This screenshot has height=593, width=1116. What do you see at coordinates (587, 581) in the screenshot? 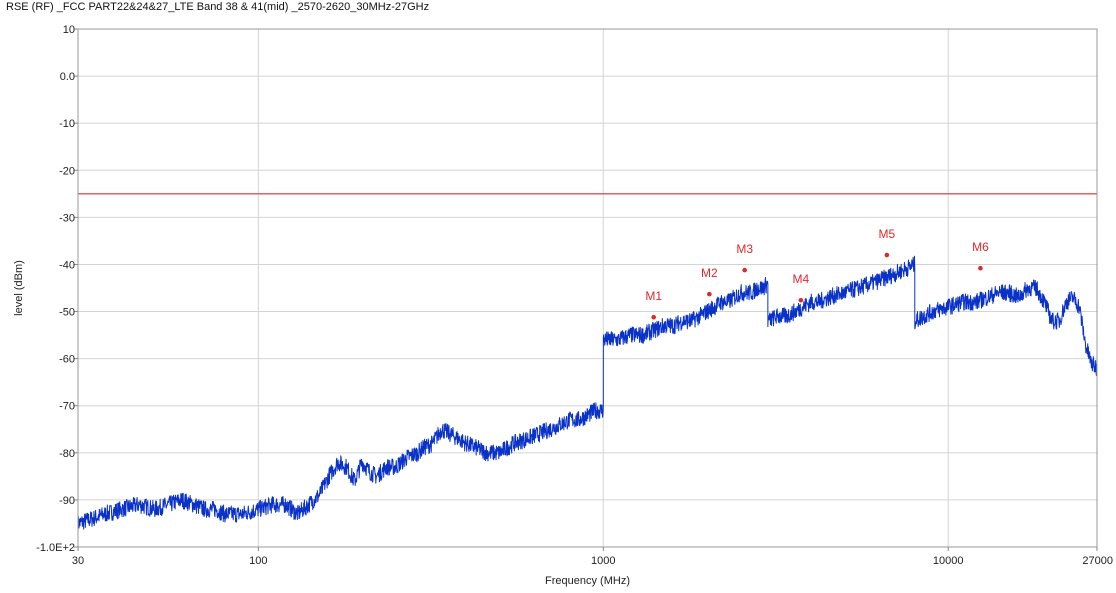
I see `x-axis-title: Frequency (MHz)` at bounding box center [587, 581].